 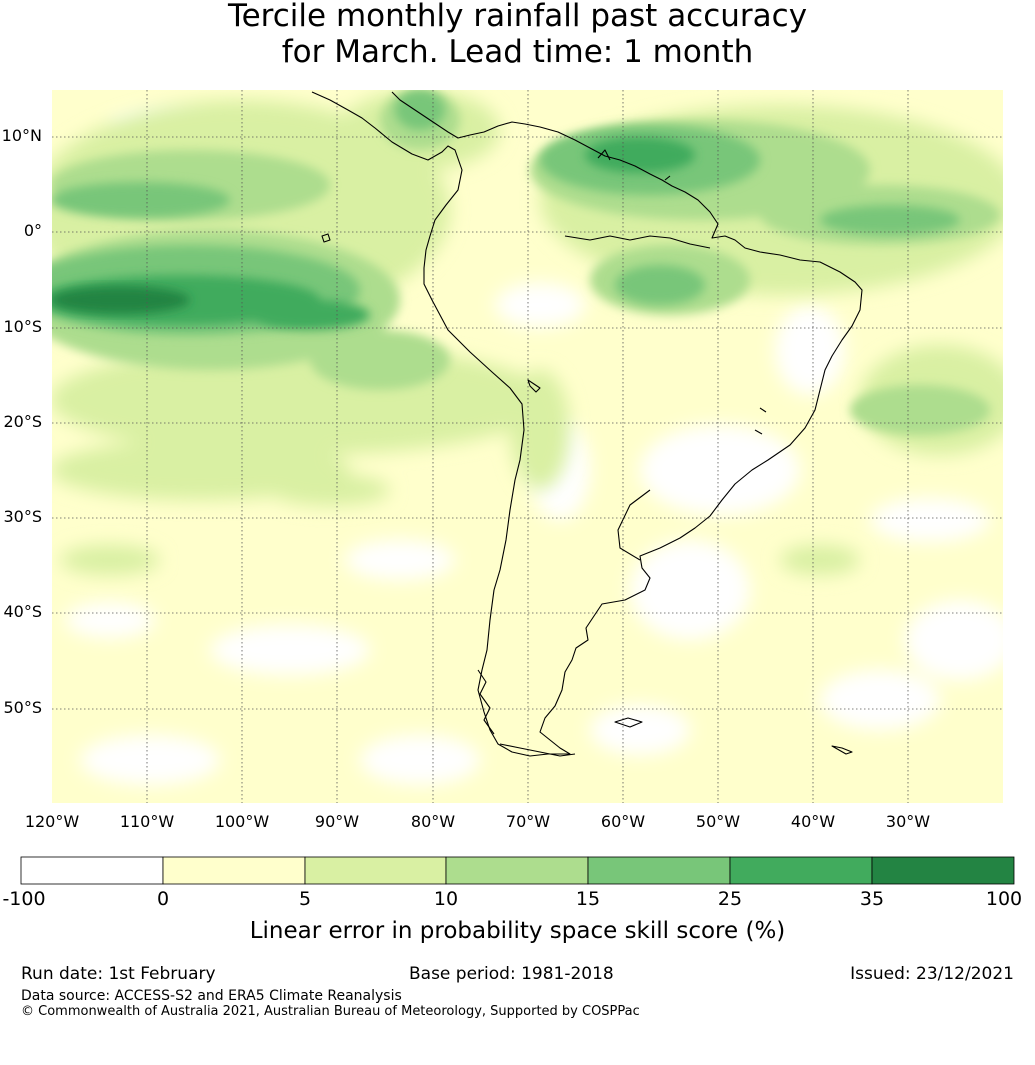 I want to click on chart-title-line-2: for March. Lead time: 1 month, so click(x=517, y=52).